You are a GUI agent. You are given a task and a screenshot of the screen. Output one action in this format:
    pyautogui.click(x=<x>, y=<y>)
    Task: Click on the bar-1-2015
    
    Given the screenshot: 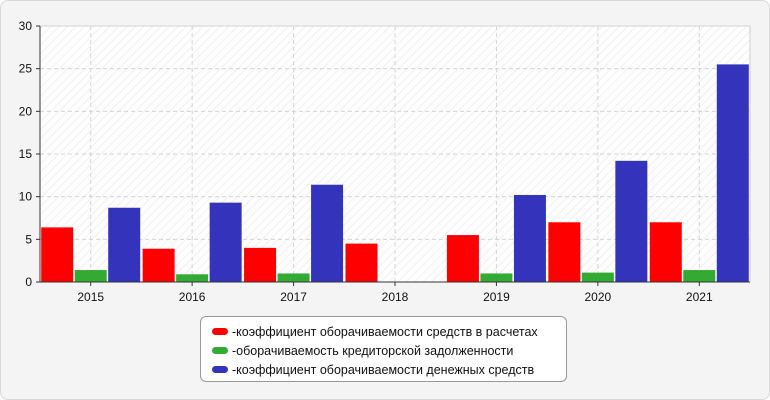 What is the action you would take?
    pyautogui.click(x=57, y=254)
    